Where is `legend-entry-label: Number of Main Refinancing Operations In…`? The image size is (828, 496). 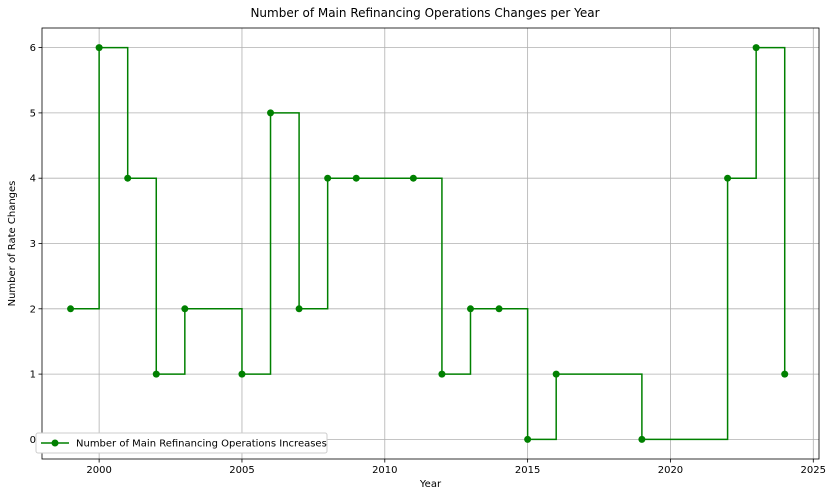
legend-entry-label: Number of Main Refinancing Operations In… is located at coordinates (201, 444).